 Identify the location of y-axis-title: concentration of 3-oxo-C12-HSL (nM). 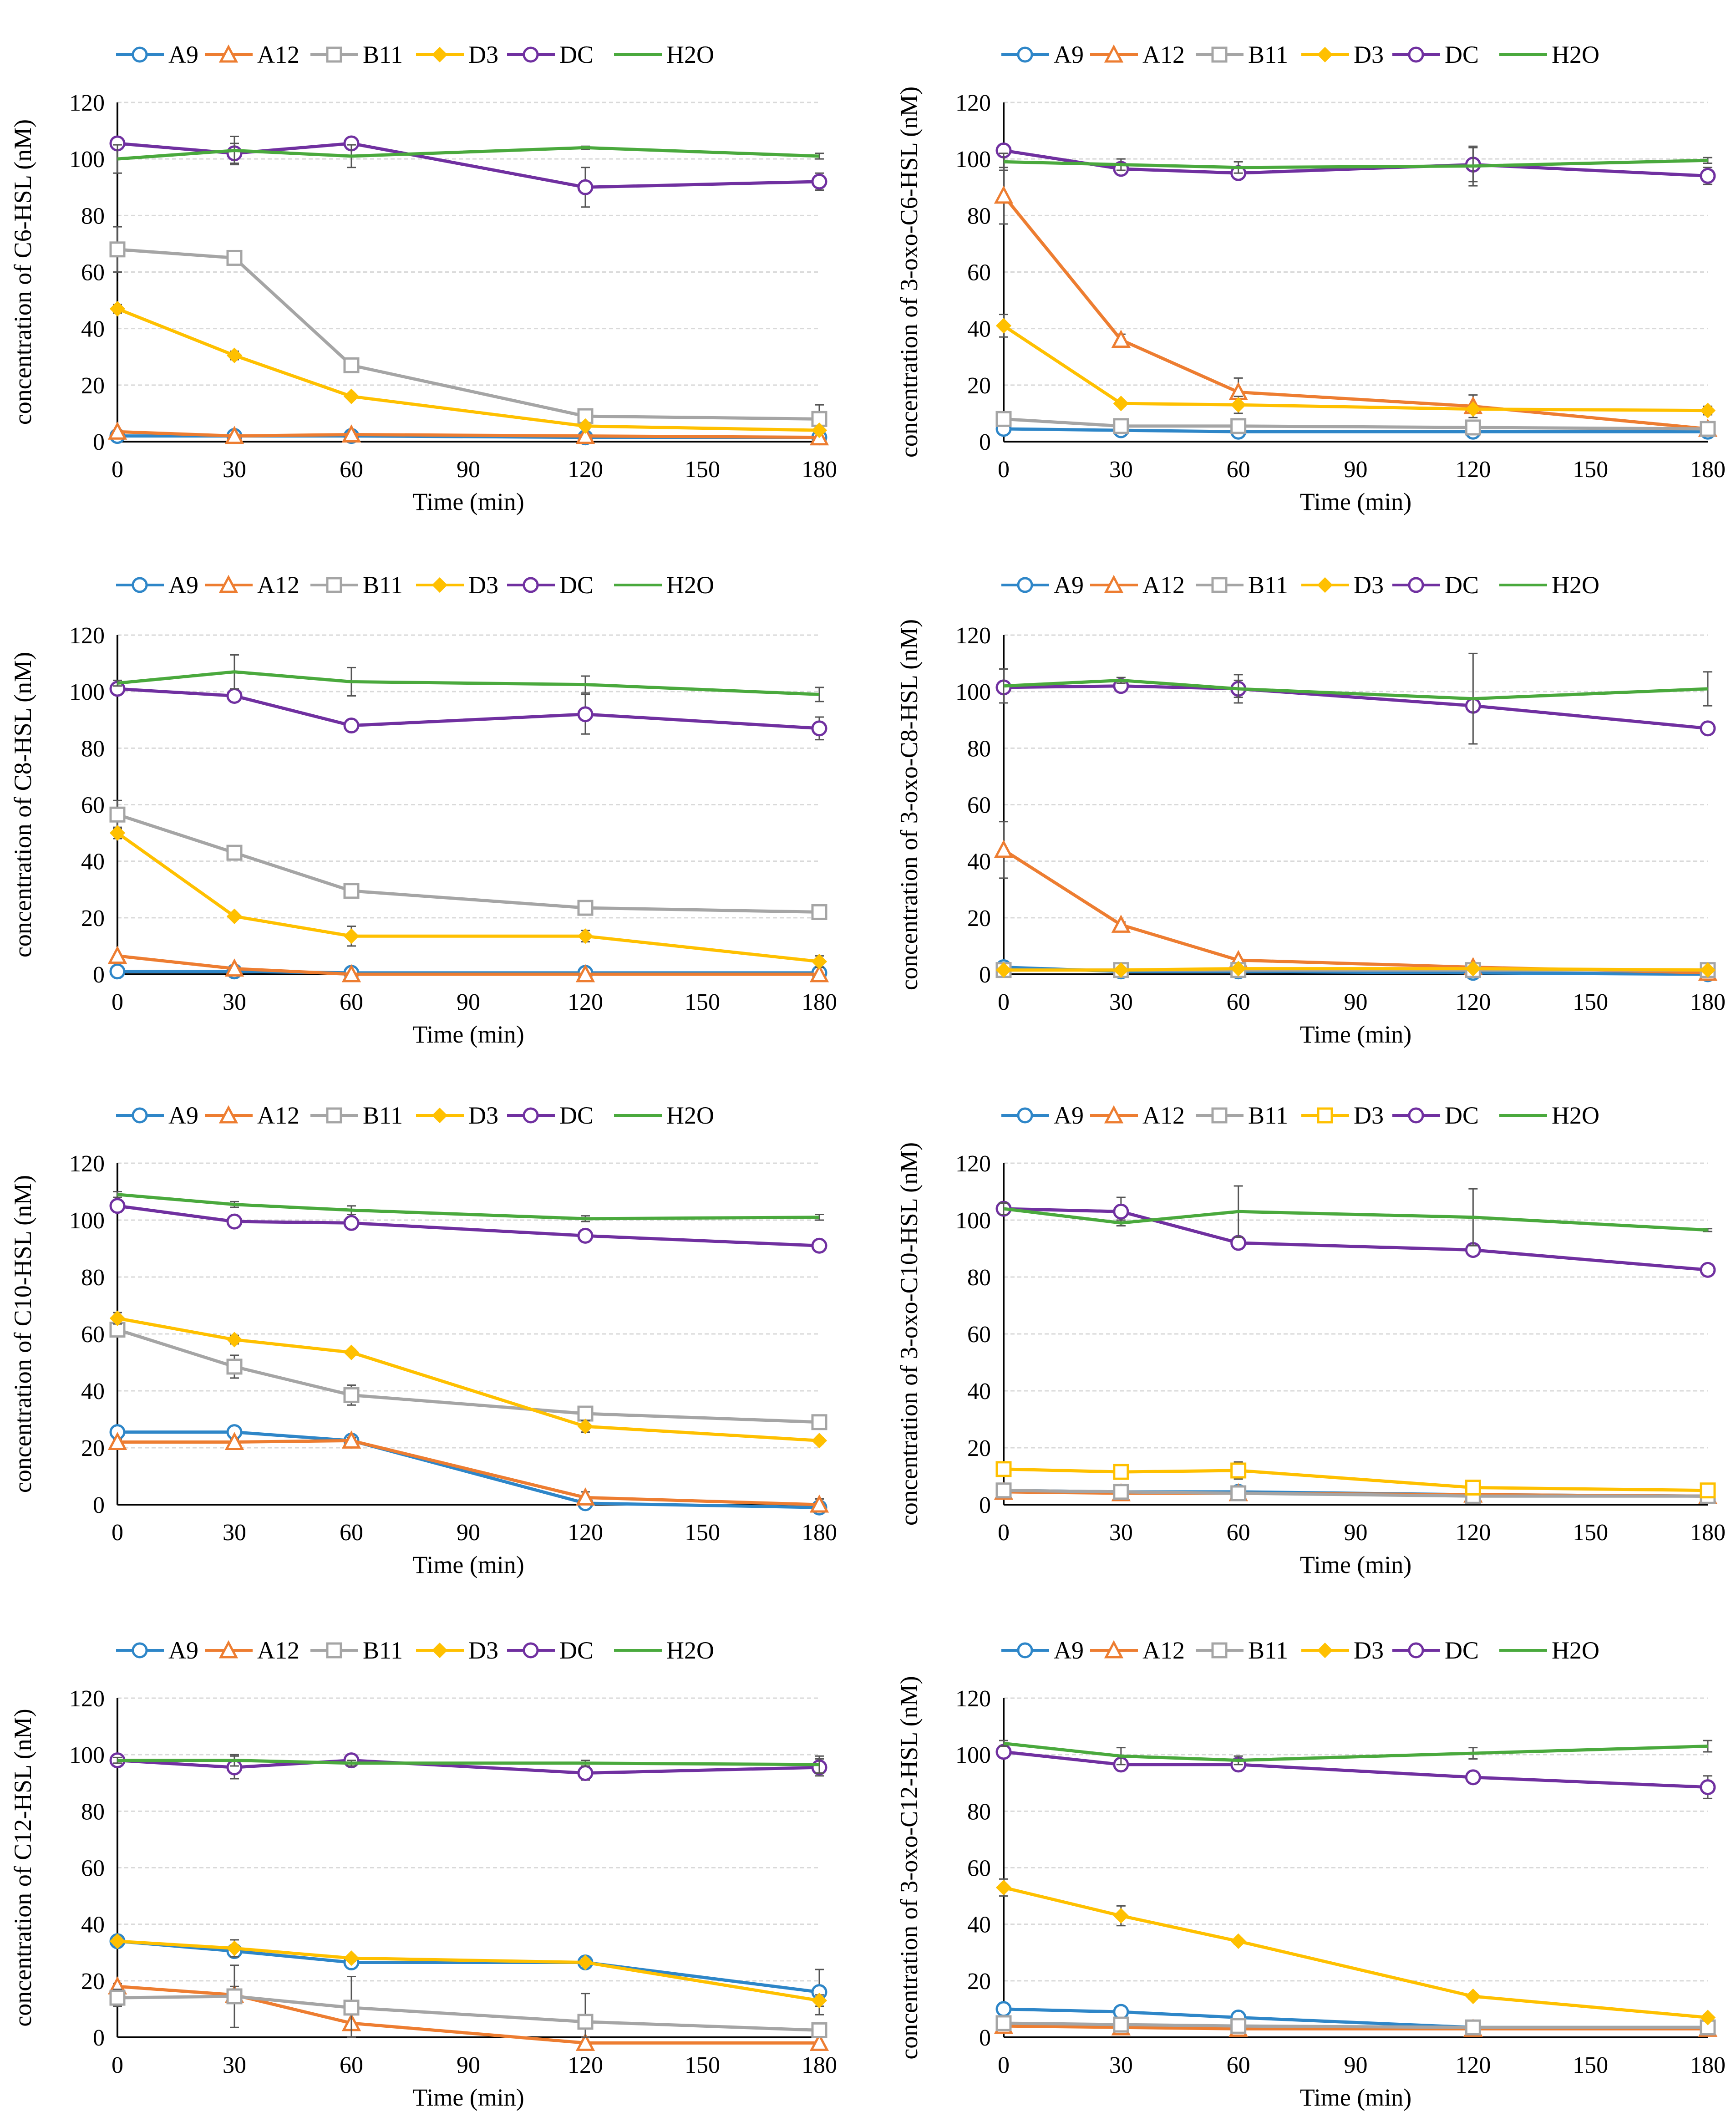
(909, 1868).